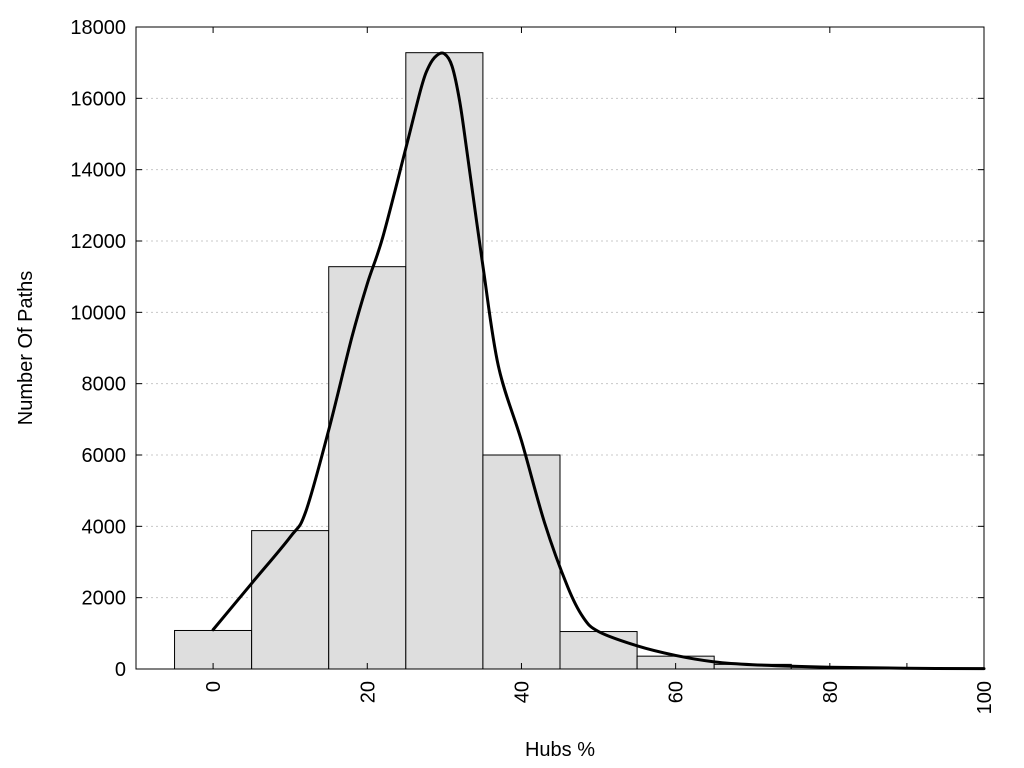 The image size is (1024, 768). I want to click on x-tick-label: 40, so click(522, 692).